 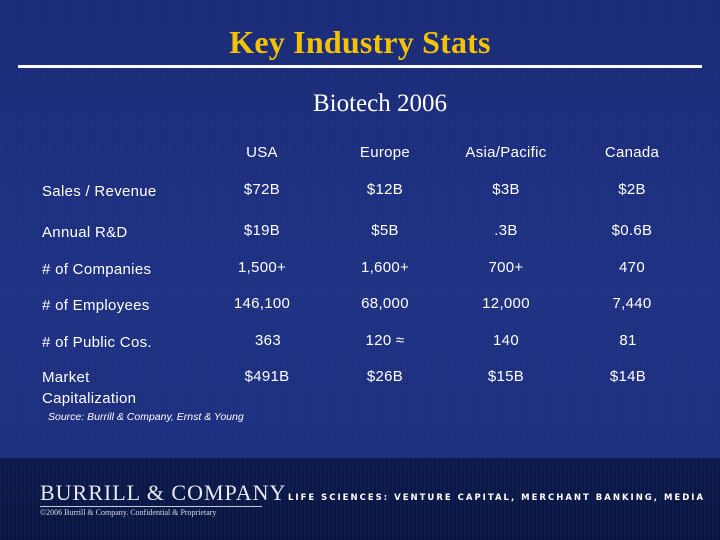 What do you see at coordinates (379, 103) in the screenshot?
I see `table-subtitle: Biotech 2006` at bounding box center [379, 103].